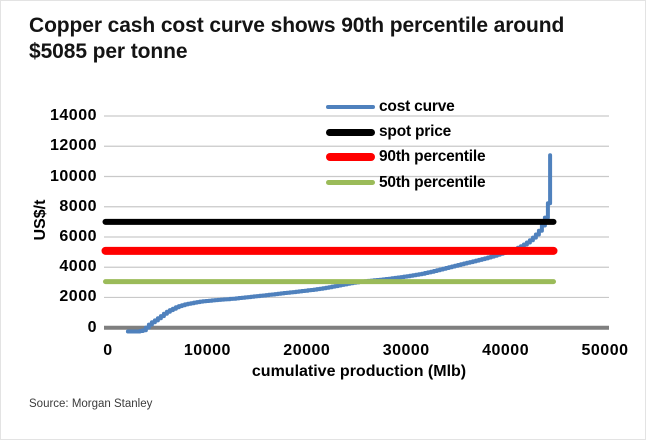 This screenshot has width=646, height=440. What do you see at coordinates (73, 176) in the screenshot?
I see `y-tick-label: 10000` at bounding box center [73, 176].